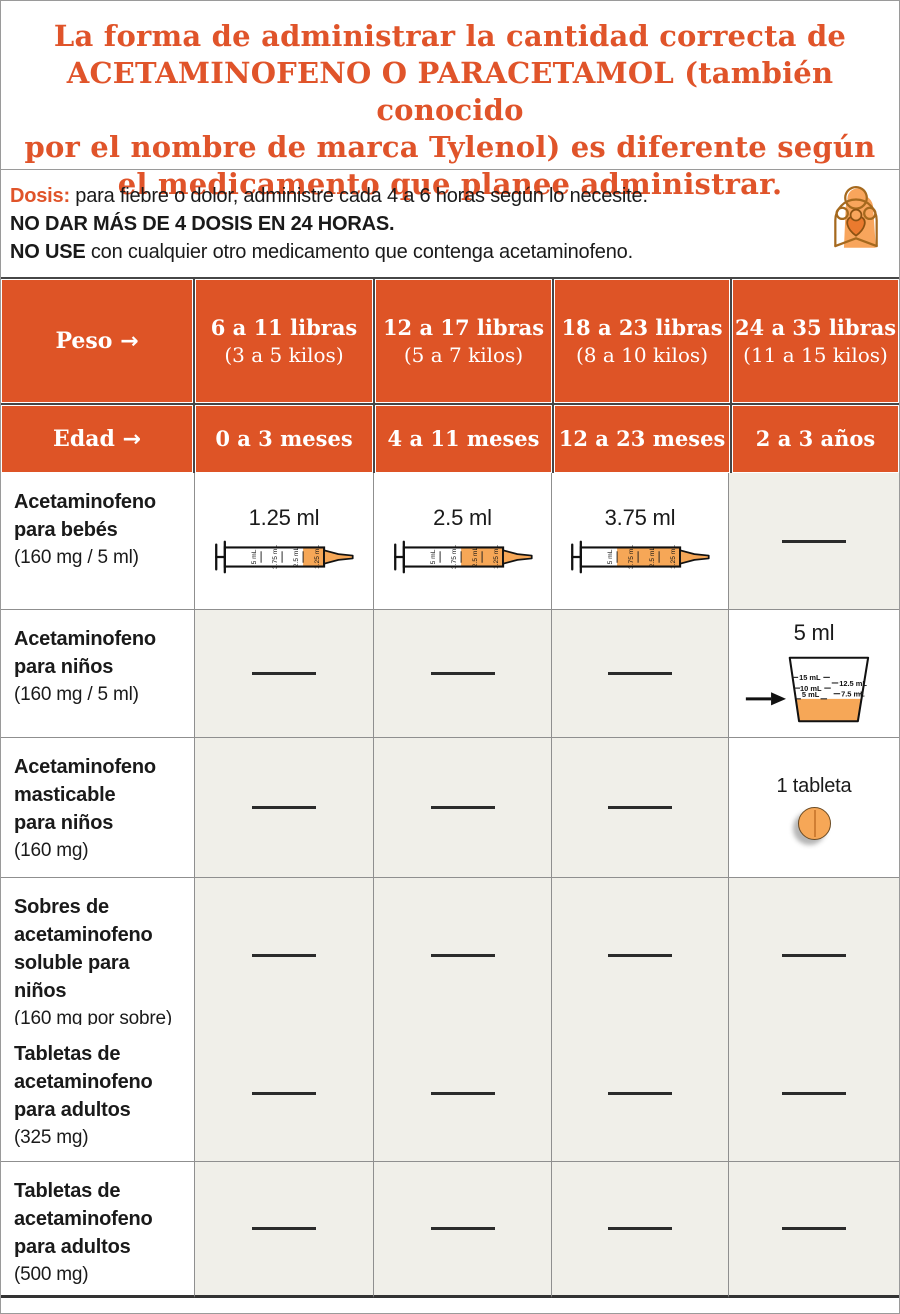  Describe the element at coordinates (642, 354) in the screenshot. I see `weight-kilos: (8 a 10 kilos)` at that location.